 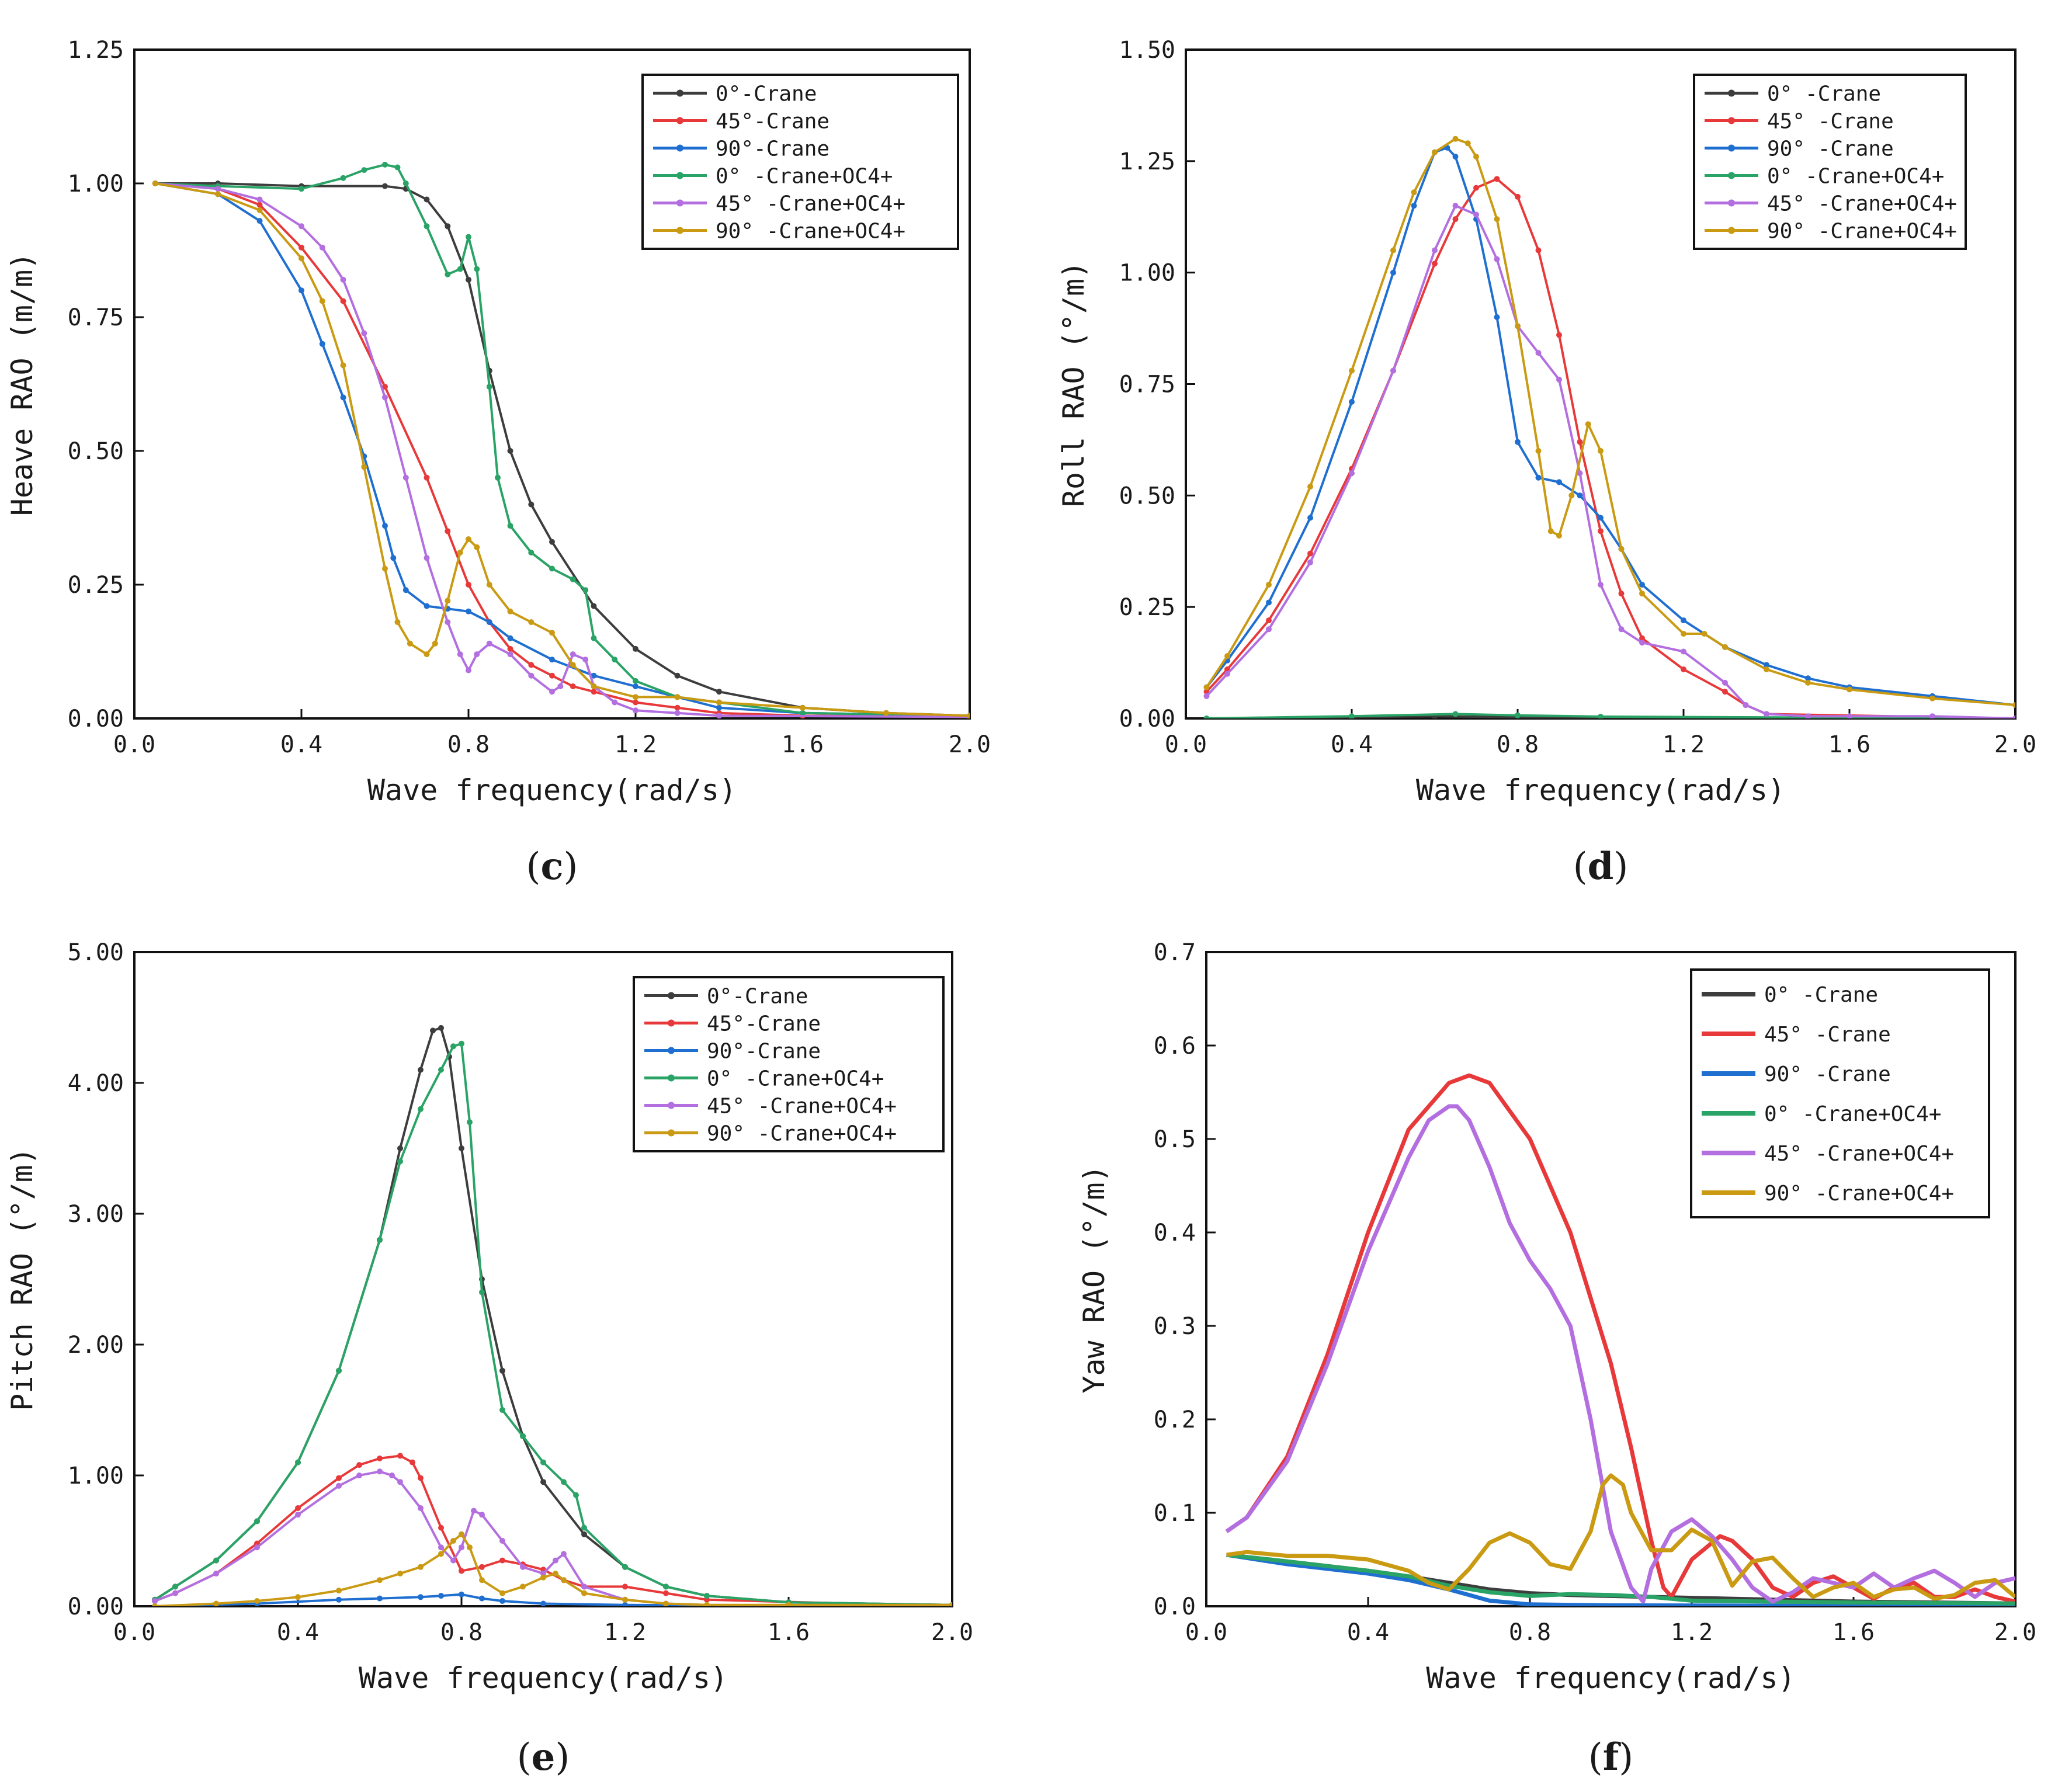 I want to click on y-axis-label: Pitch RAO (°/m), so click(x=22, y=1279).